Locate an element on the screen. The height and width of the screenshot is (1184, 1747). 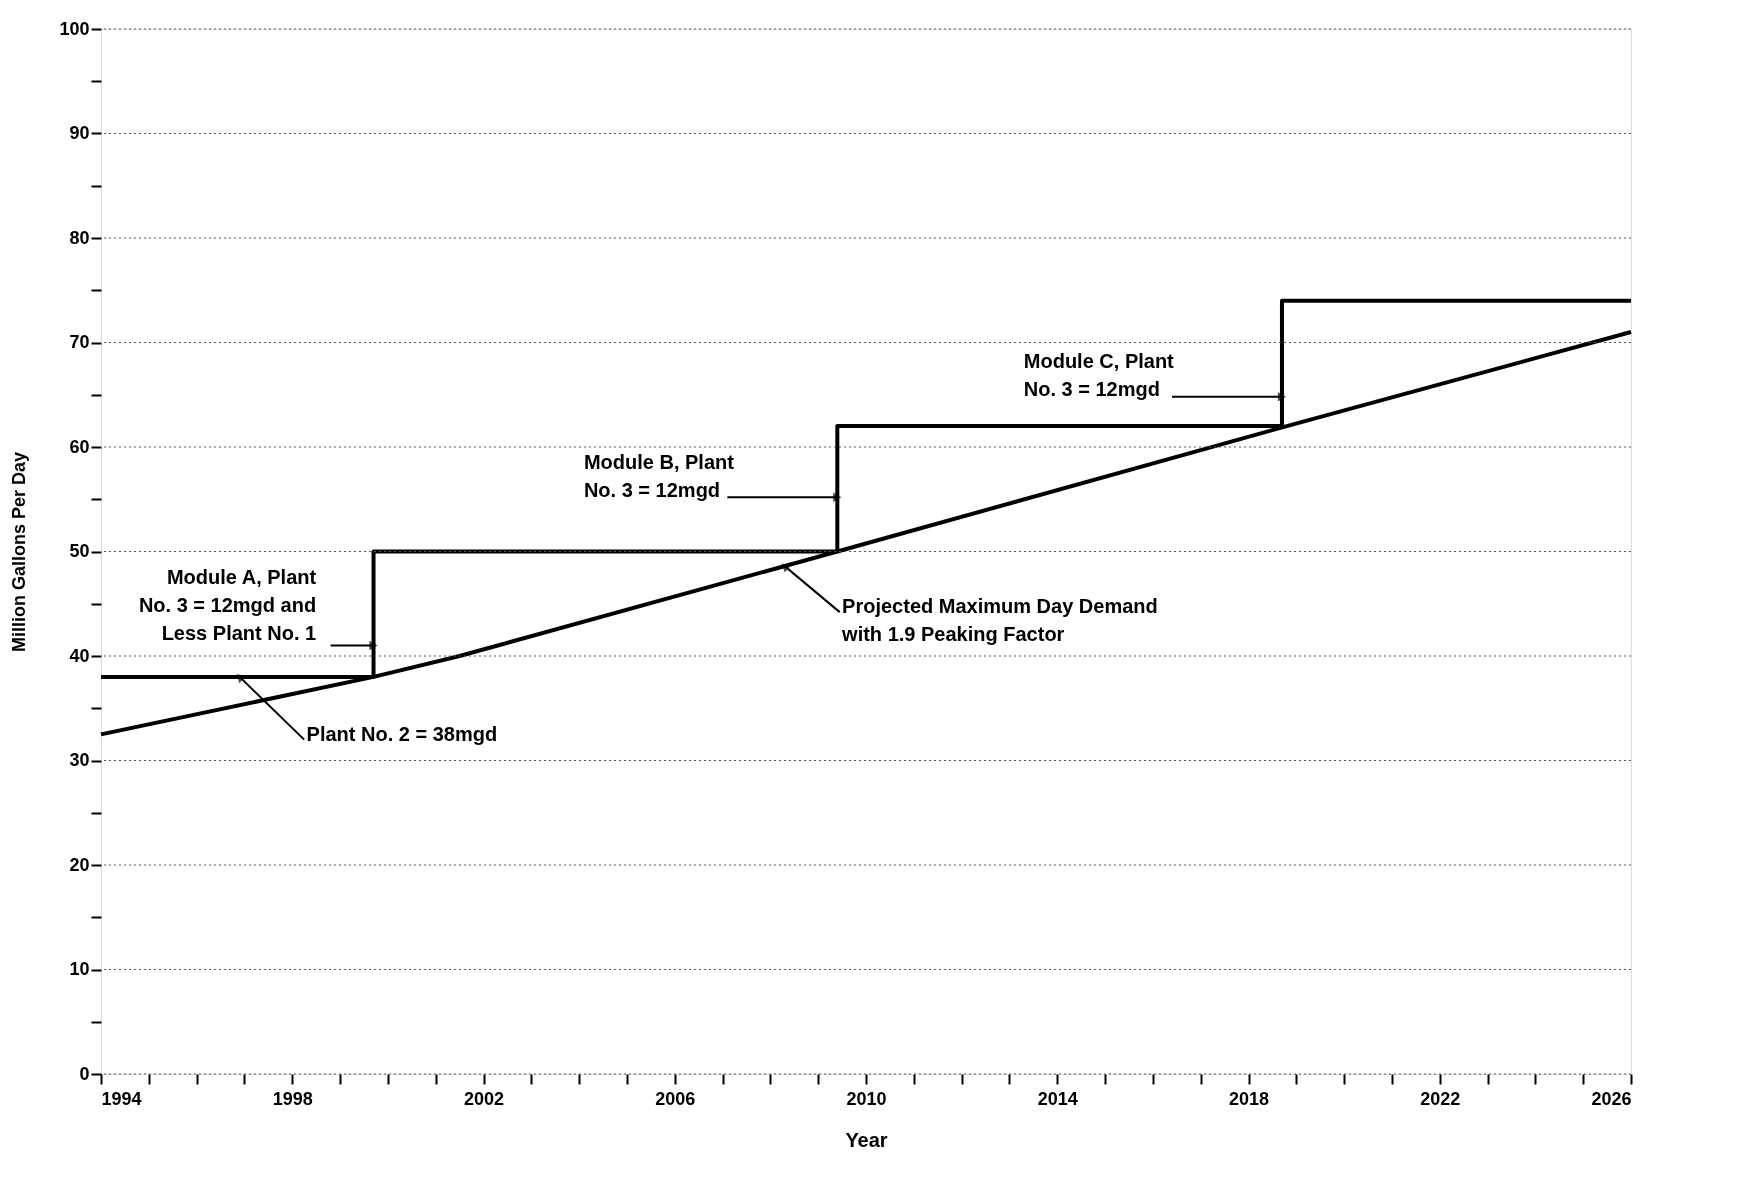
y-tick-label: 30 is located at coordinates (79, 760).